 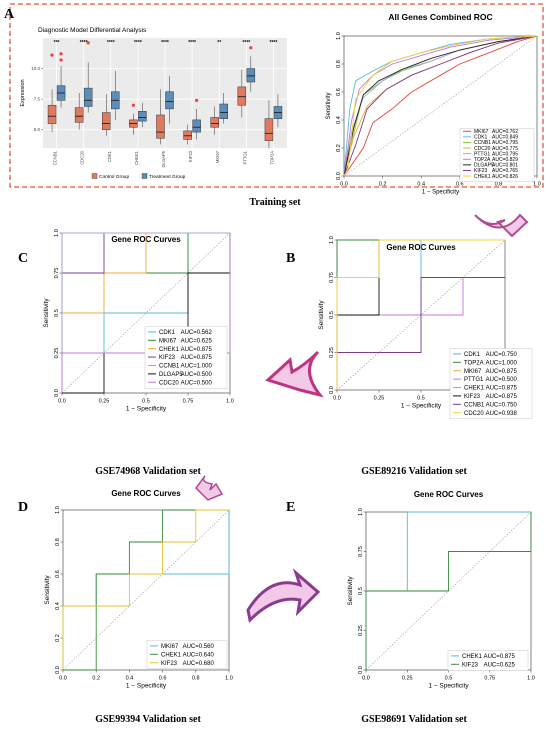 I want to click on box-mki67-treatment, so click(x=223, y=111).